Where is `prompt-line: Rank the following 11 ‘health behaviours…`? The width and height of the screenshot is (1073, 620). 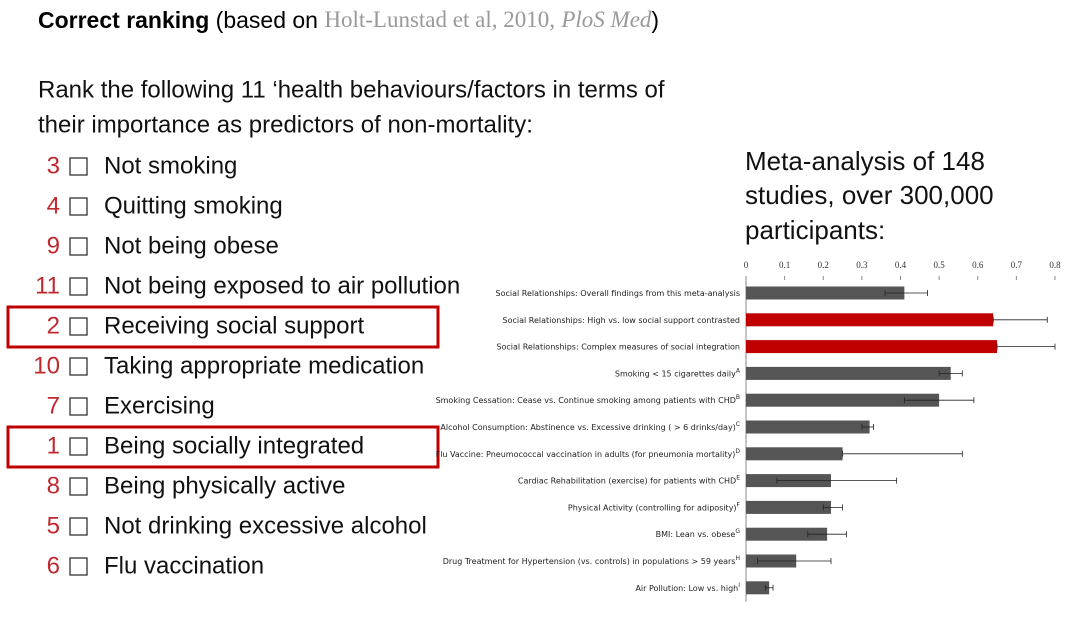
prompt-line: Rank the following 11 ‘health behaviours… is located at coordinates (351, 89).